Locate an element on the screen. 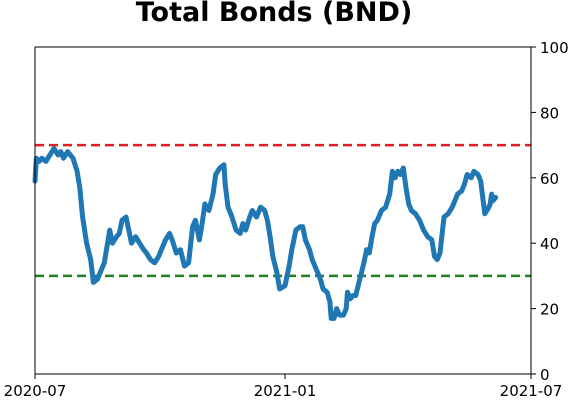 This screenshot has width=571, height=402. y-axis: 0 20 40 60 80 100 is located at coordinates (550, 211).